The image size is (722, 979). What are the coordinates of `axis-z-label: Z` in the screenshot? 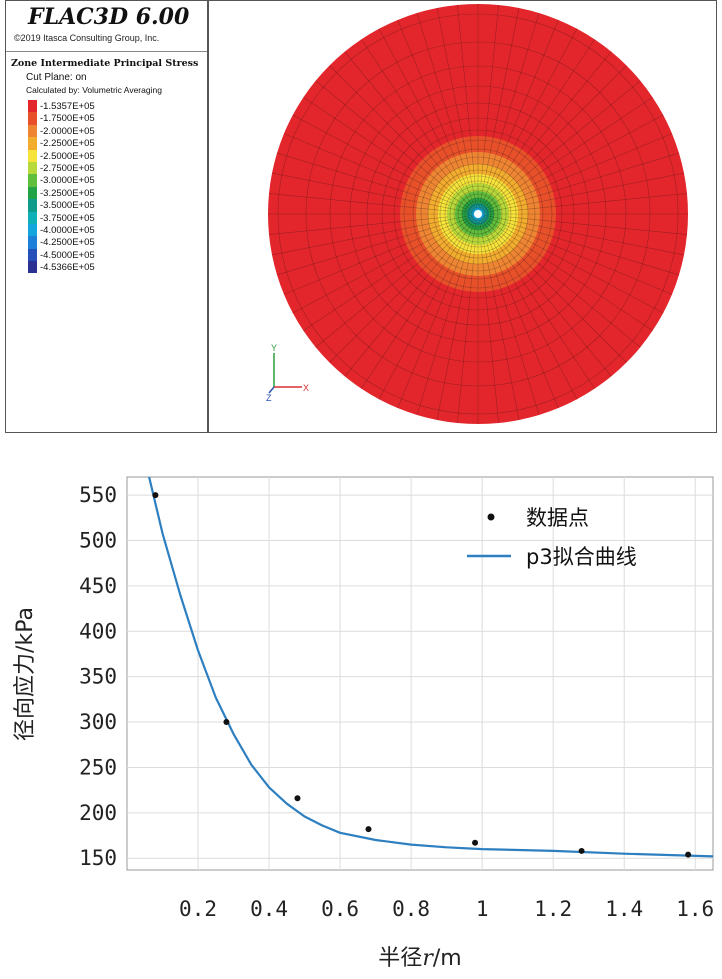 It's located at (269, 398).